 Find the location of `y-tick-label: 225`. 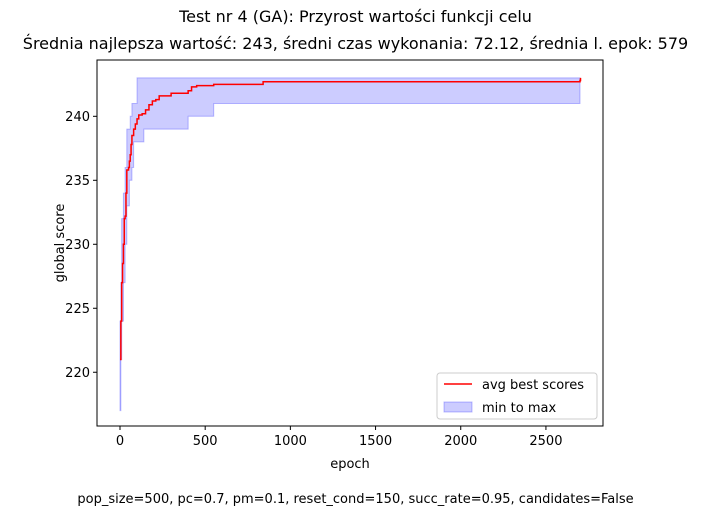

y-tick-label: 225 is located at coordinates (77, 309).